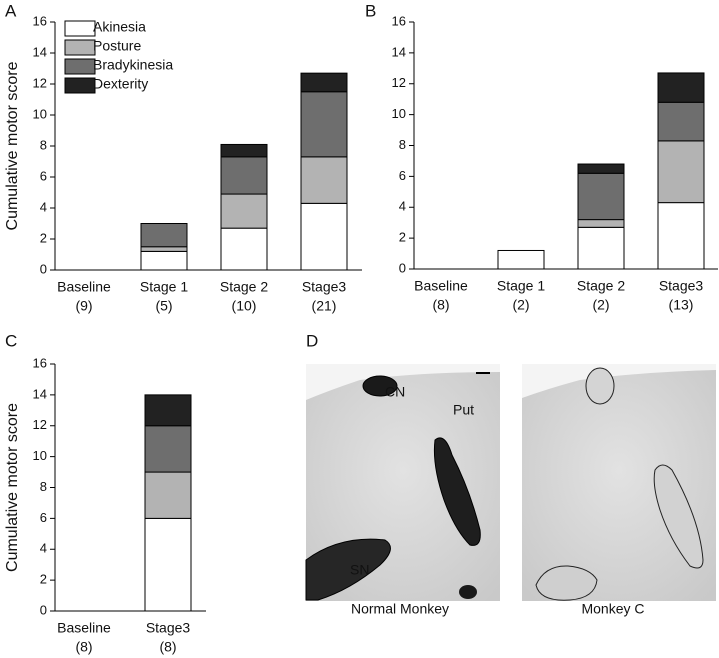 The width and height of the screenshot is (719, 658). What do you see at coordinates (370, 10) in the screenshot?
I see `panel-label: B` at bounding box center [370, 10].